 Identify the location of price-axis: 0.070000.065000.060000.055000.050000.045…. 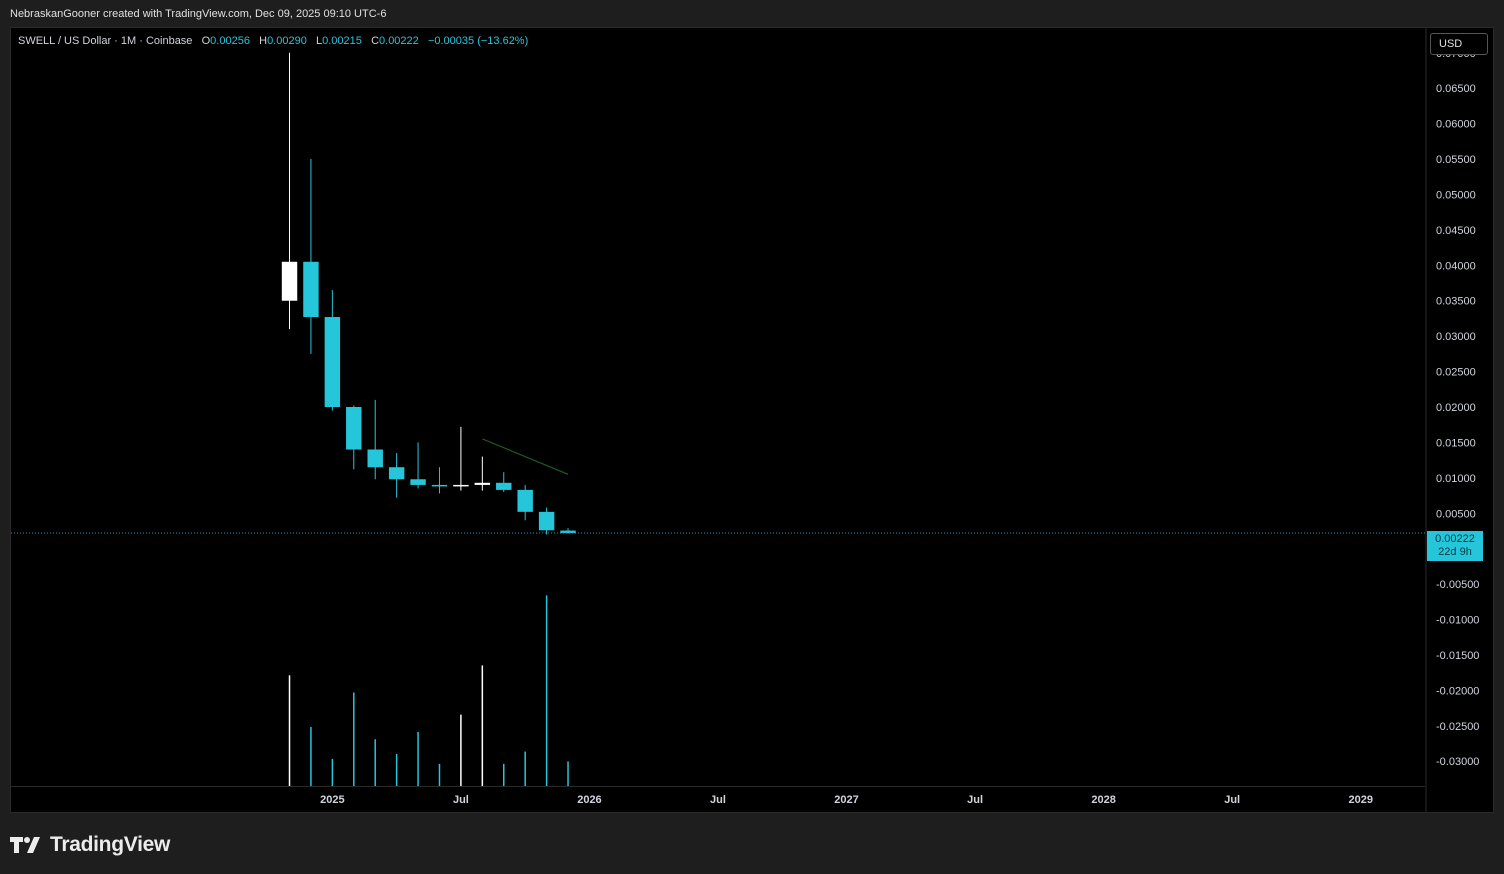
(1452, 420).